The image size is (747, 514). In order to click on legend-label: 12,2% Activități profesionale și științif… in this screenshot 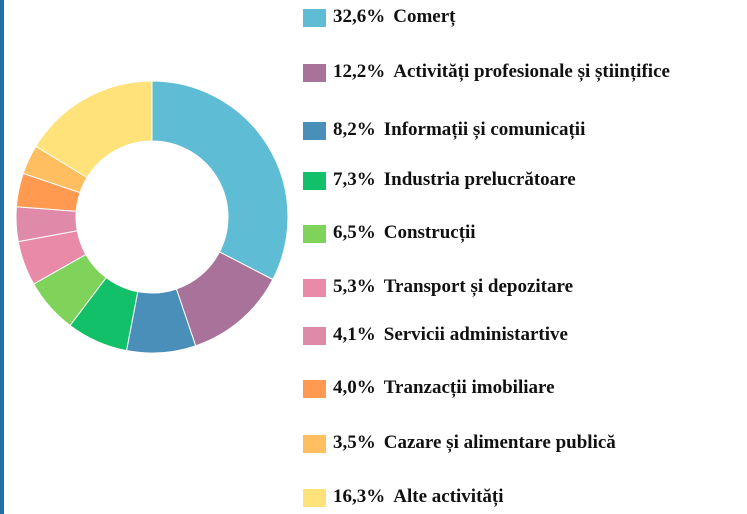, I will do `click(501, 71)`.